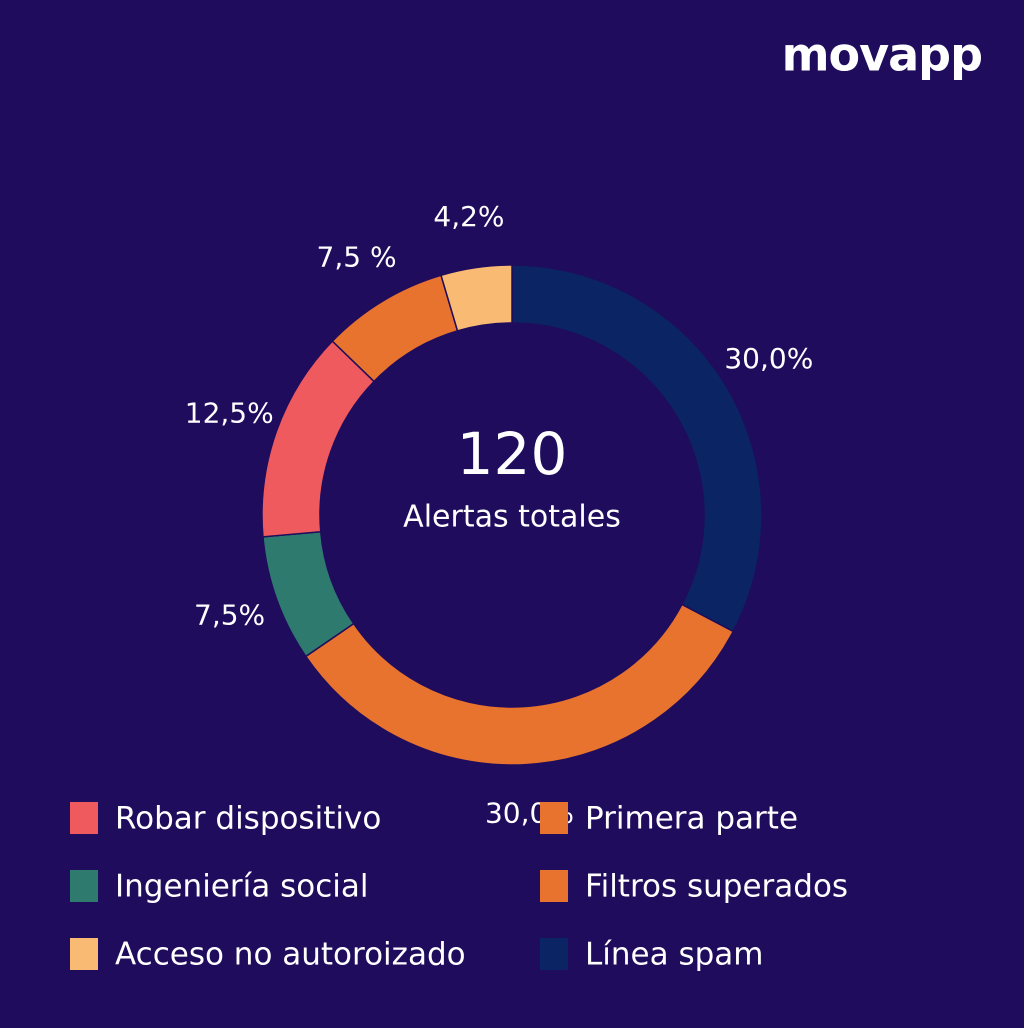 This screenshot has width=1024, height=1028. What do you see at coordinates (290, 955) in the screenshot?
I see `legend-label: Acceso no autoroizado` at bounding box center [290, 955].